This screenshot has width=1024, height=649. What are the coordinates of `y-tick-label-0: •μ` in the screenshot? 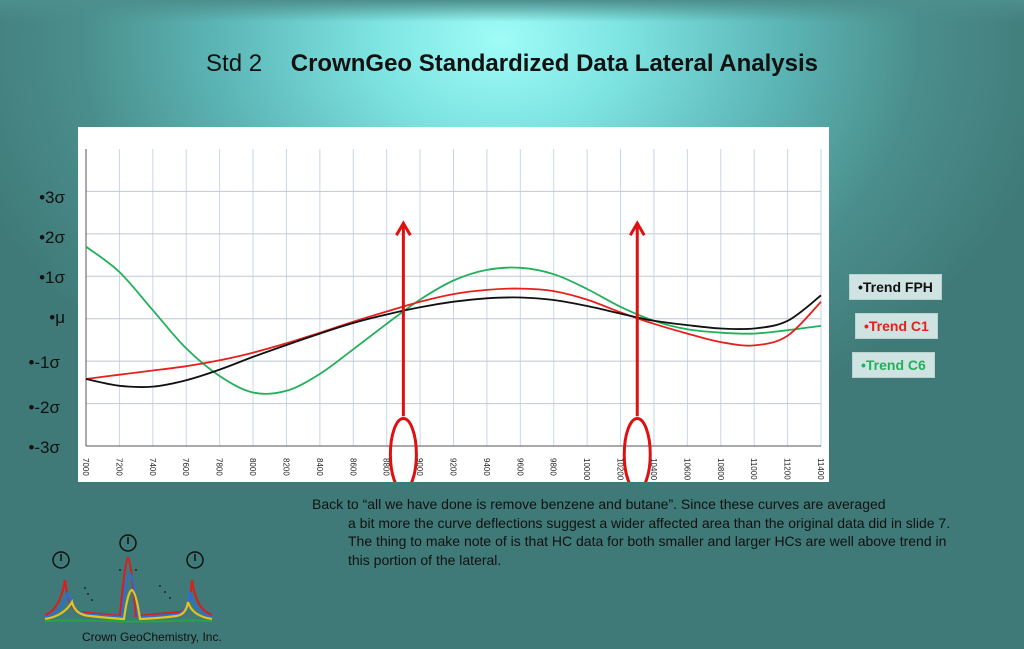 It's located at (57, 317).